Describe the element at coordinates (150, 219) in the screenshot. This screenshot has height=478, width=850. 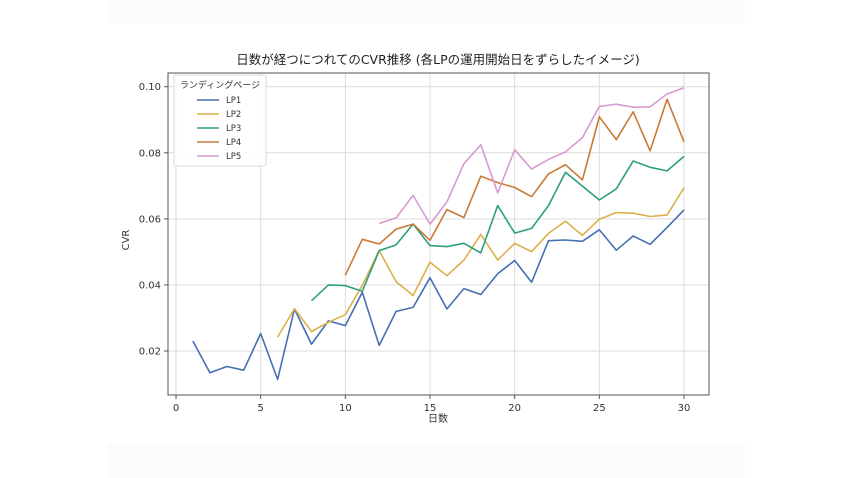
I see `y-tick-label: 0.06` at that location.